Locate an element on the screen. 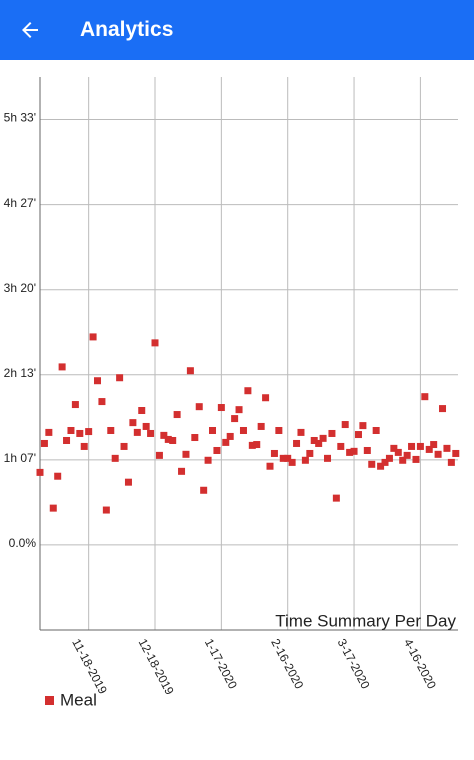 The width and height of the screenshot is (474, 760). back-button is located at coordinates (30, 30).